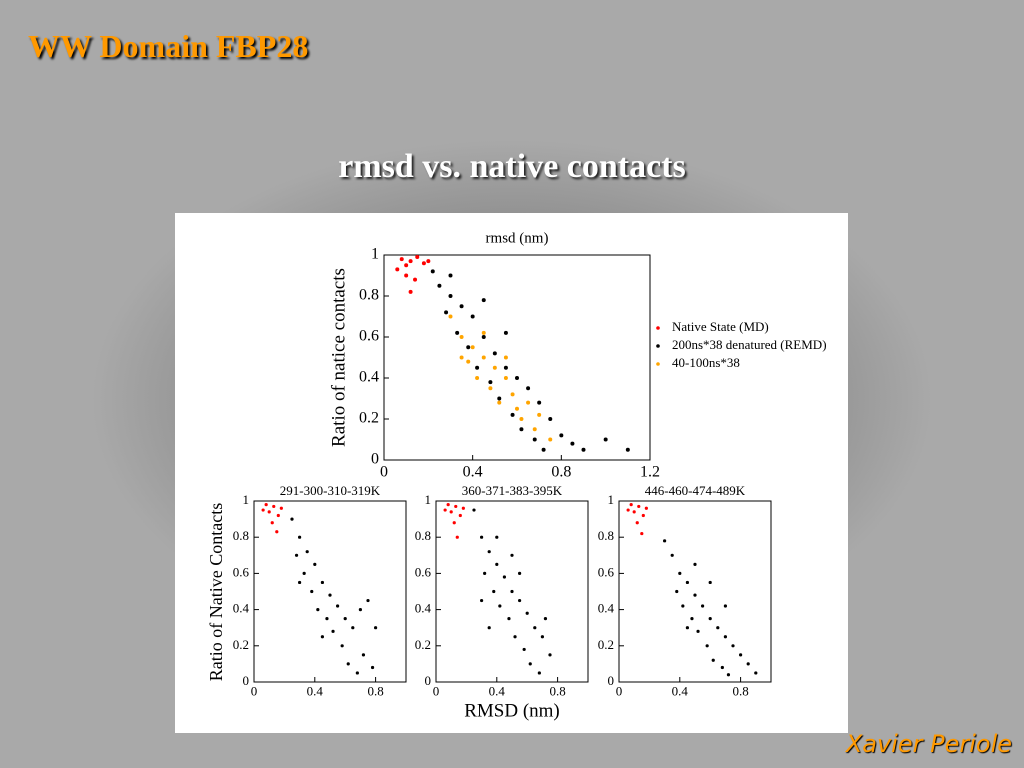 This screenshot has height=768, width=1024. What do you see at coordinates (650, 471) in the screenshot?
I see `x-tick-label: 1.2` at bounding box center [650, 471].